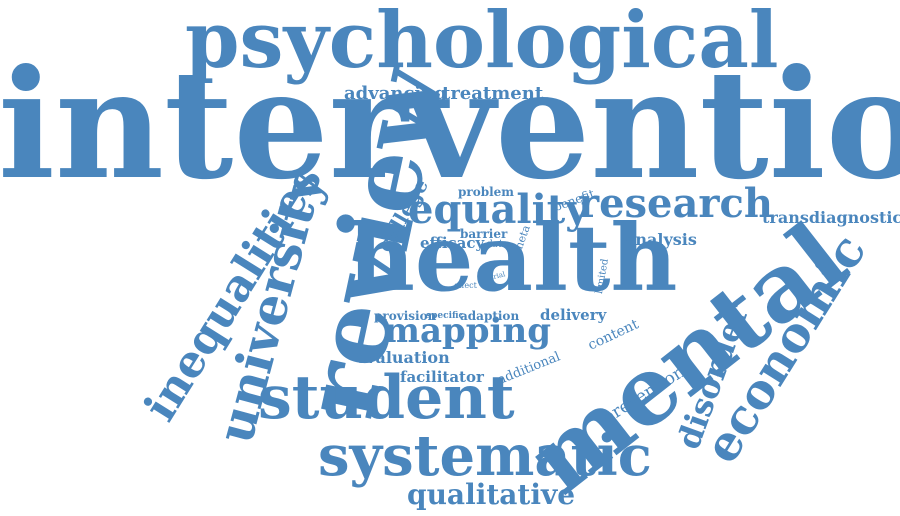  What do you see at coordinates (491, 494) in the screenshot?
I see `word-qualitative: qualitative` at bounding box center [491, 494].